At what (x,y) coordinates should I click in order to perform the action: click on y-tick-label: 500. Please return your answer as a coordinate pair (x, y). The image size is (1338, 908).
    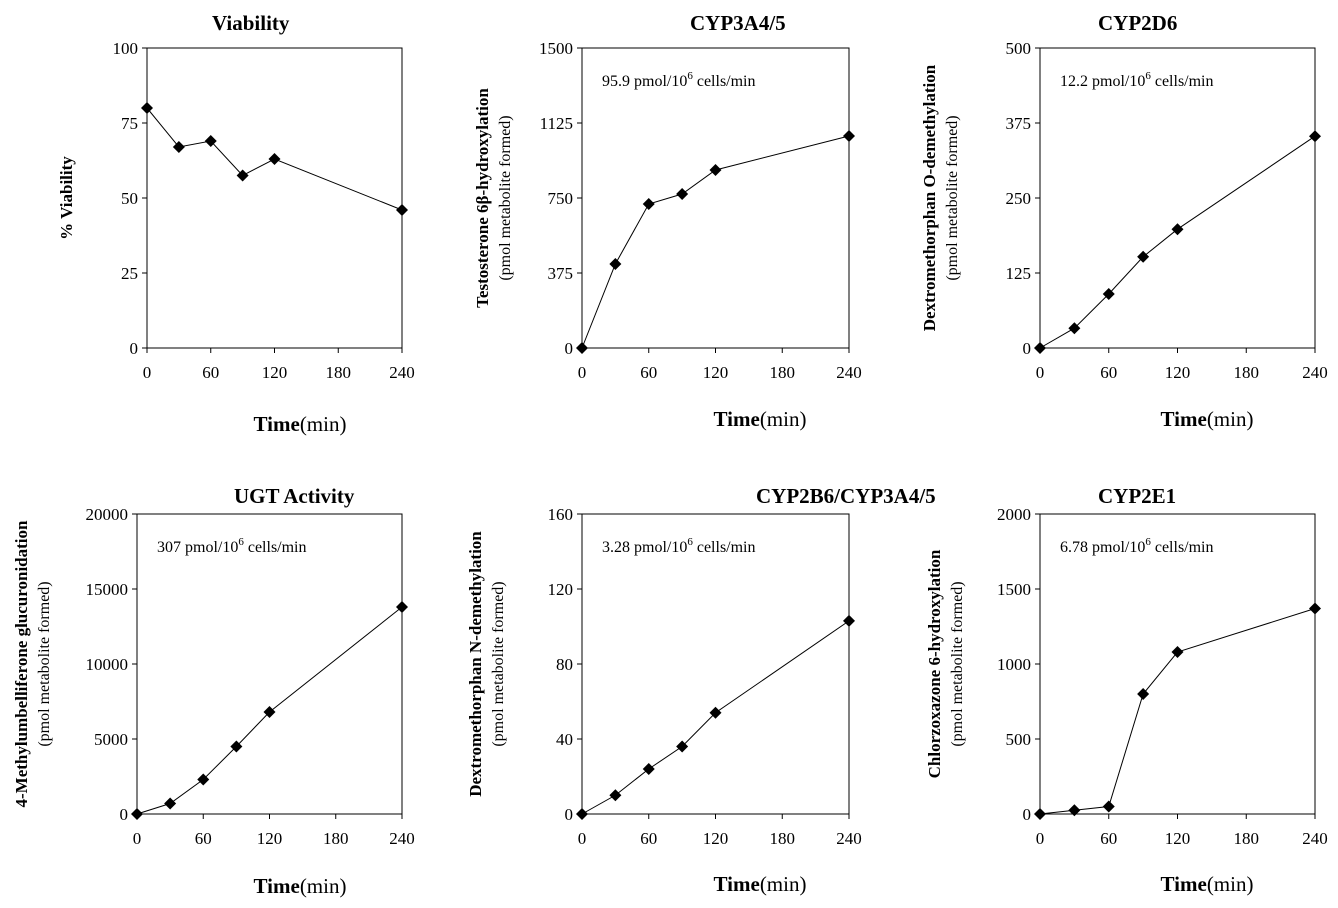
    Looking at the image, I should click on (1019, 48).